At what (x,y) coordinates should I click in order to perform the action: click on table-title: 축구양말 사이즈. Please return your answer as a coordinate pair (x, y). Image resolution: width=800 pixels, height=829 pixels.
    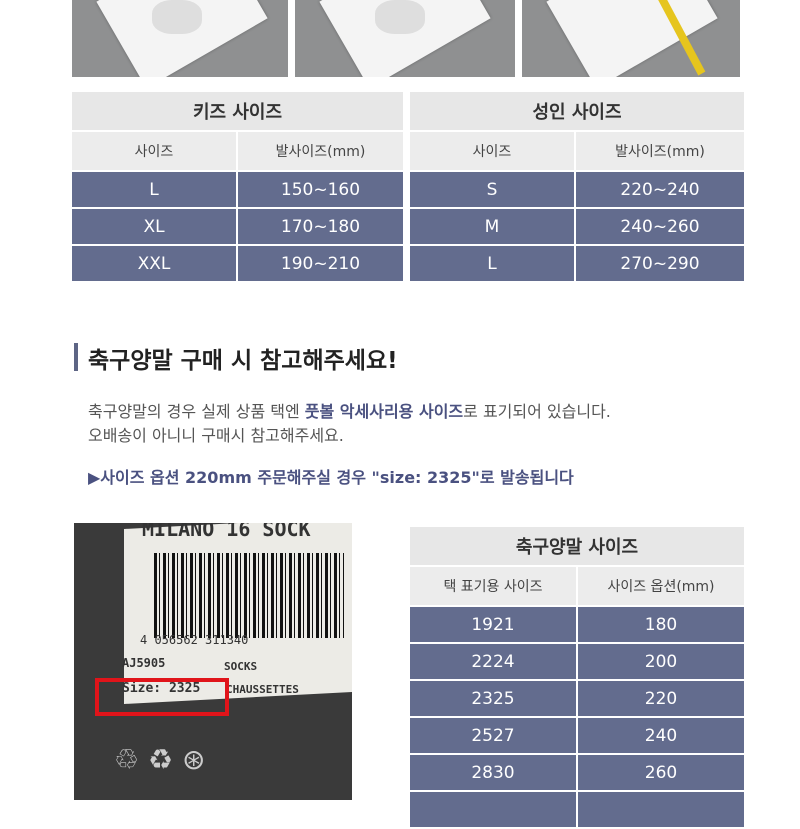
    Looking at the image, I should click on (577, 546).